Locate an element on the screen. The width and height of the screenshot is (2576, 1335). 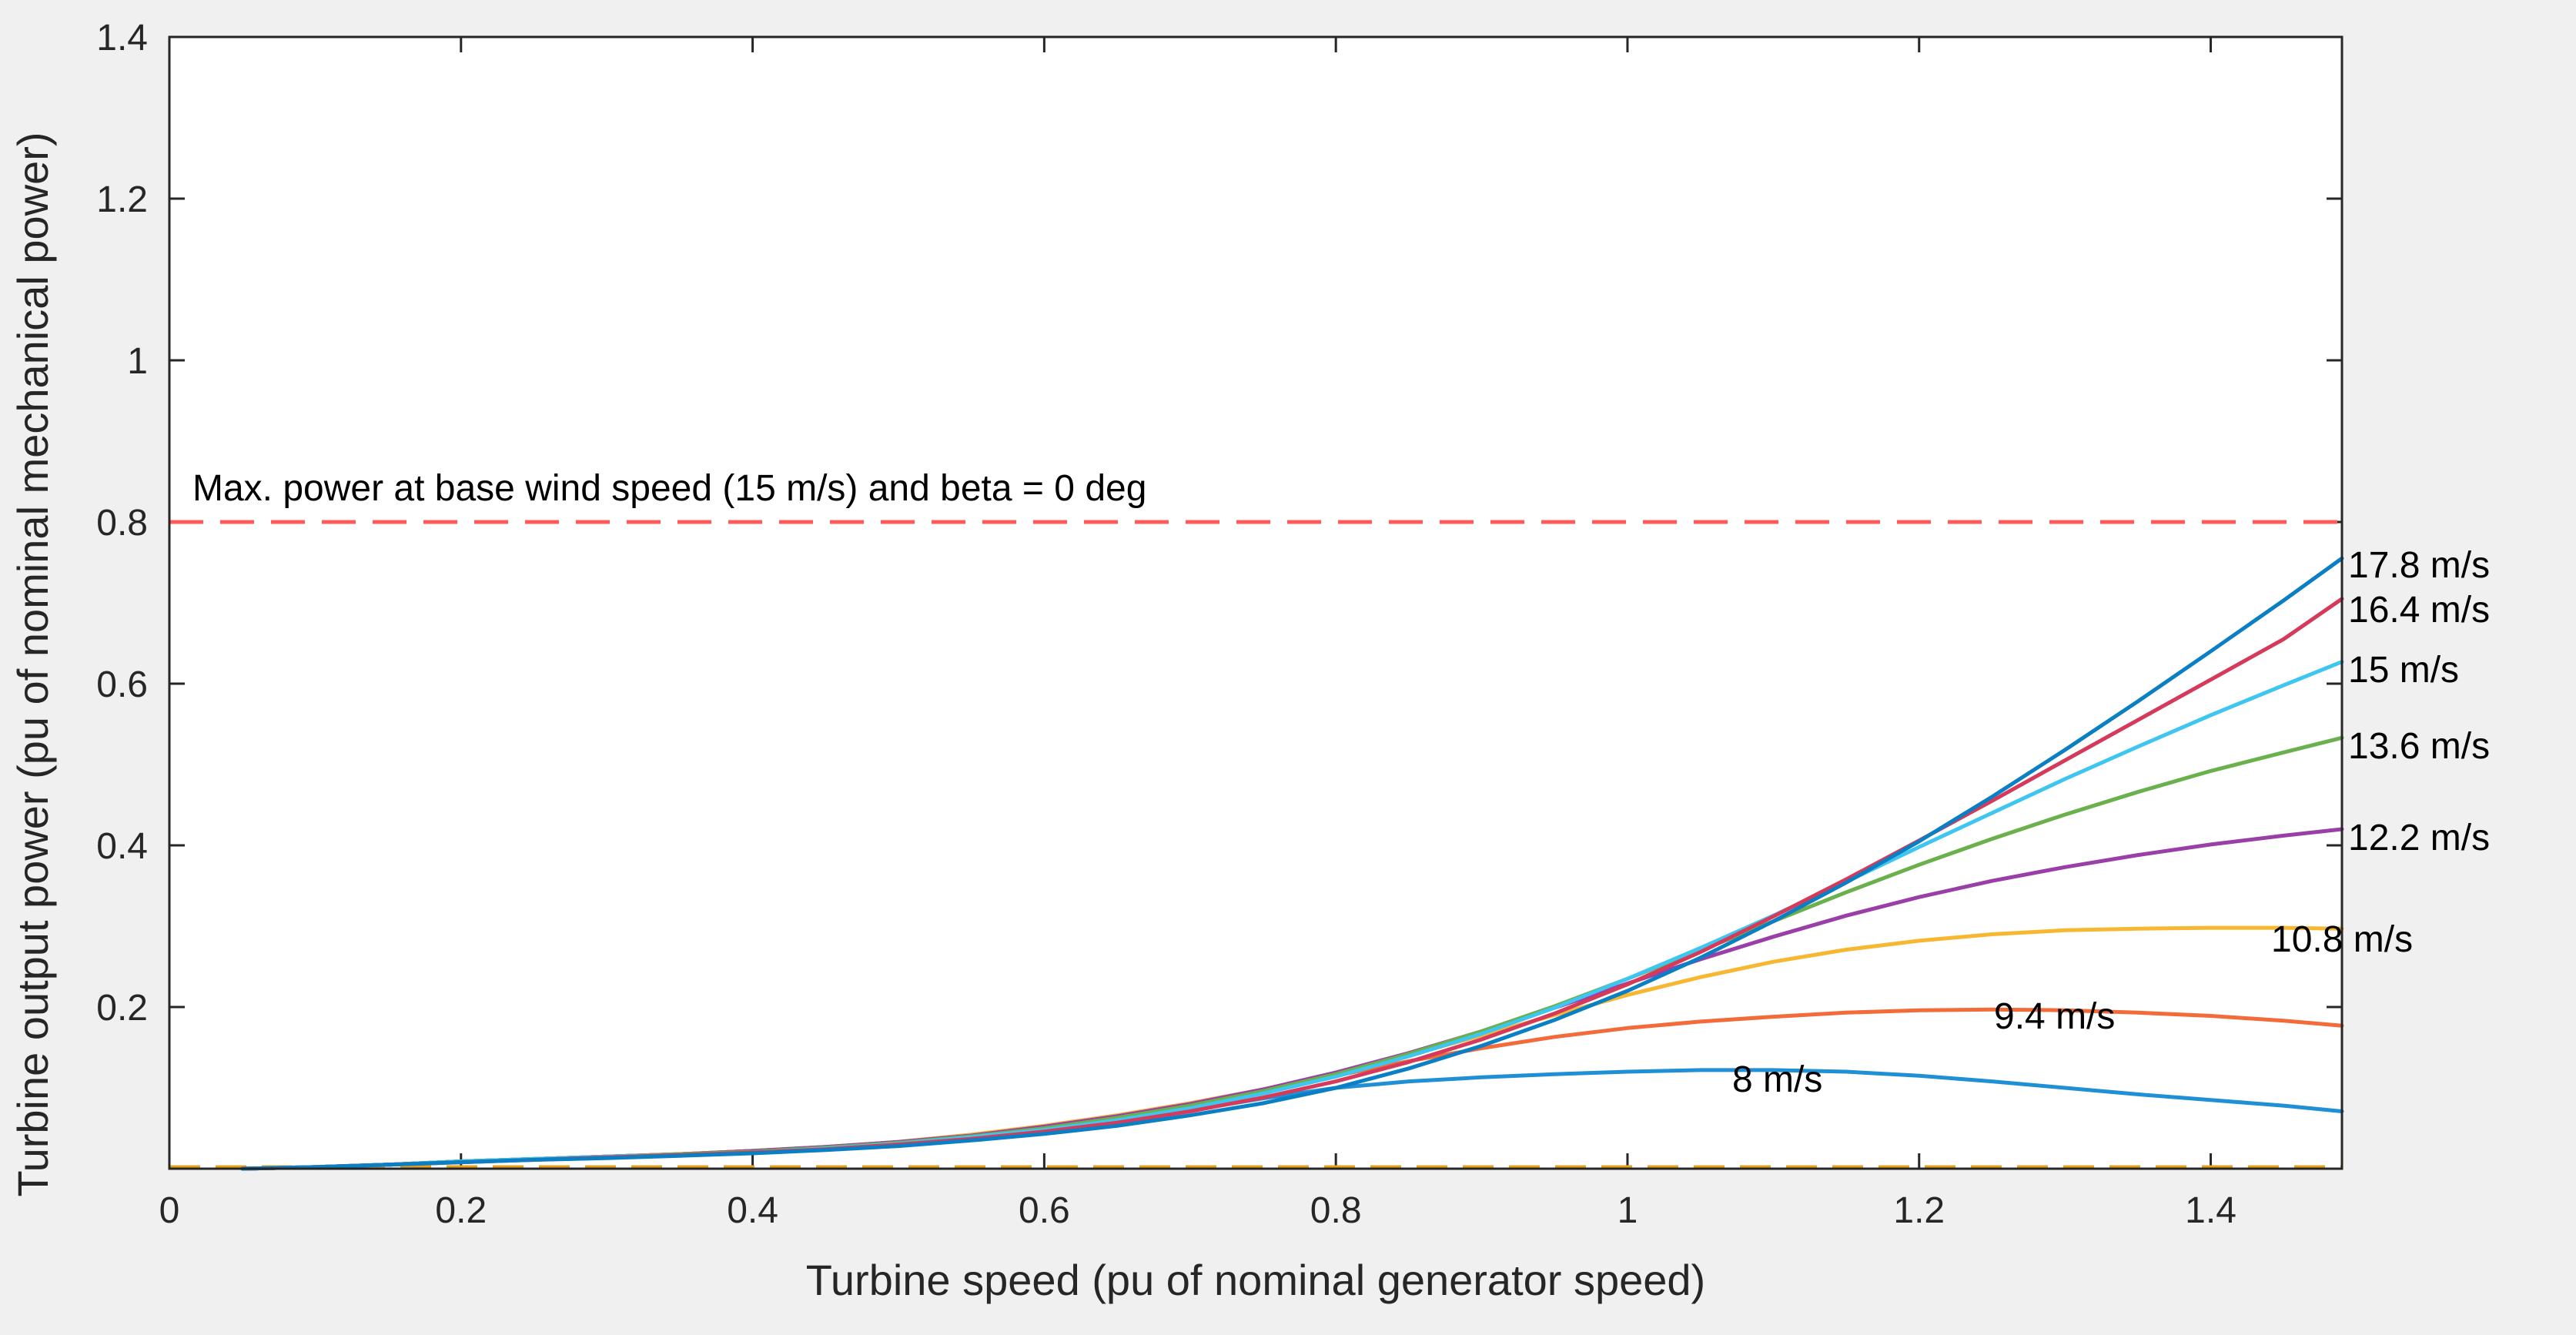
curve-label: 16.4 m/s is located at coordinates (2419, 611).